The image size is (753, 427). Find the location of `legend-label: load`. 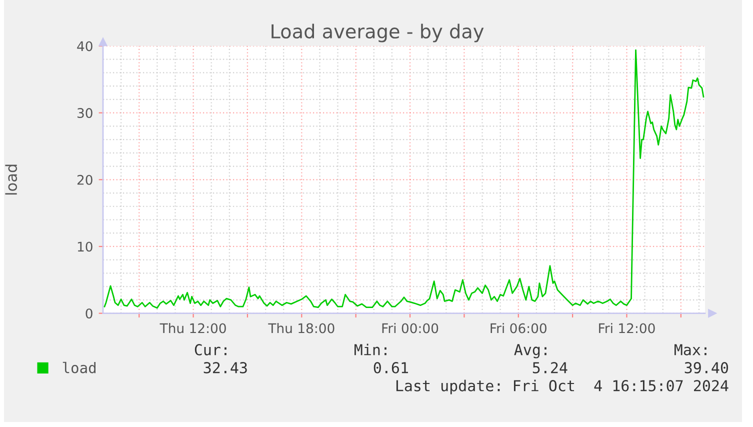

legend-label: load is located at coordinates (79, 368).